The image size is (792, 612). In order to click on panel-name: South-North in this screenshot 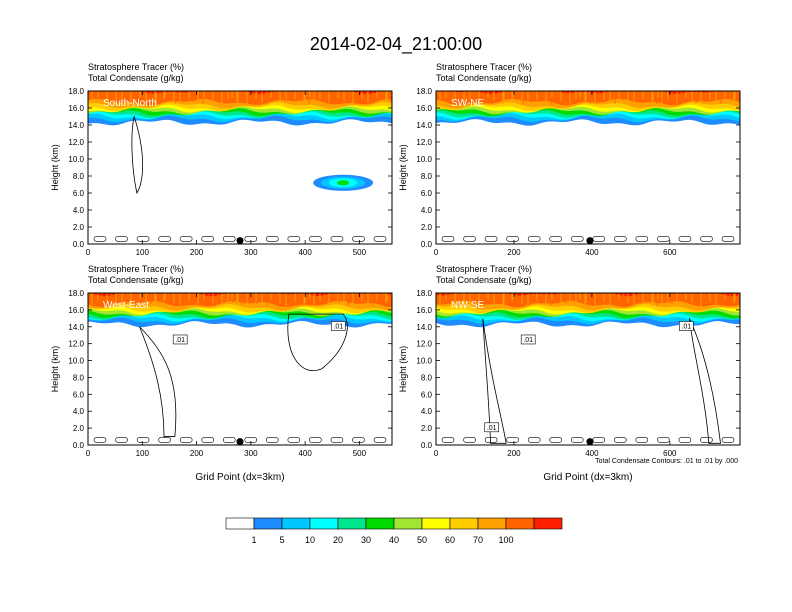, I will do `click(130, 103)`.